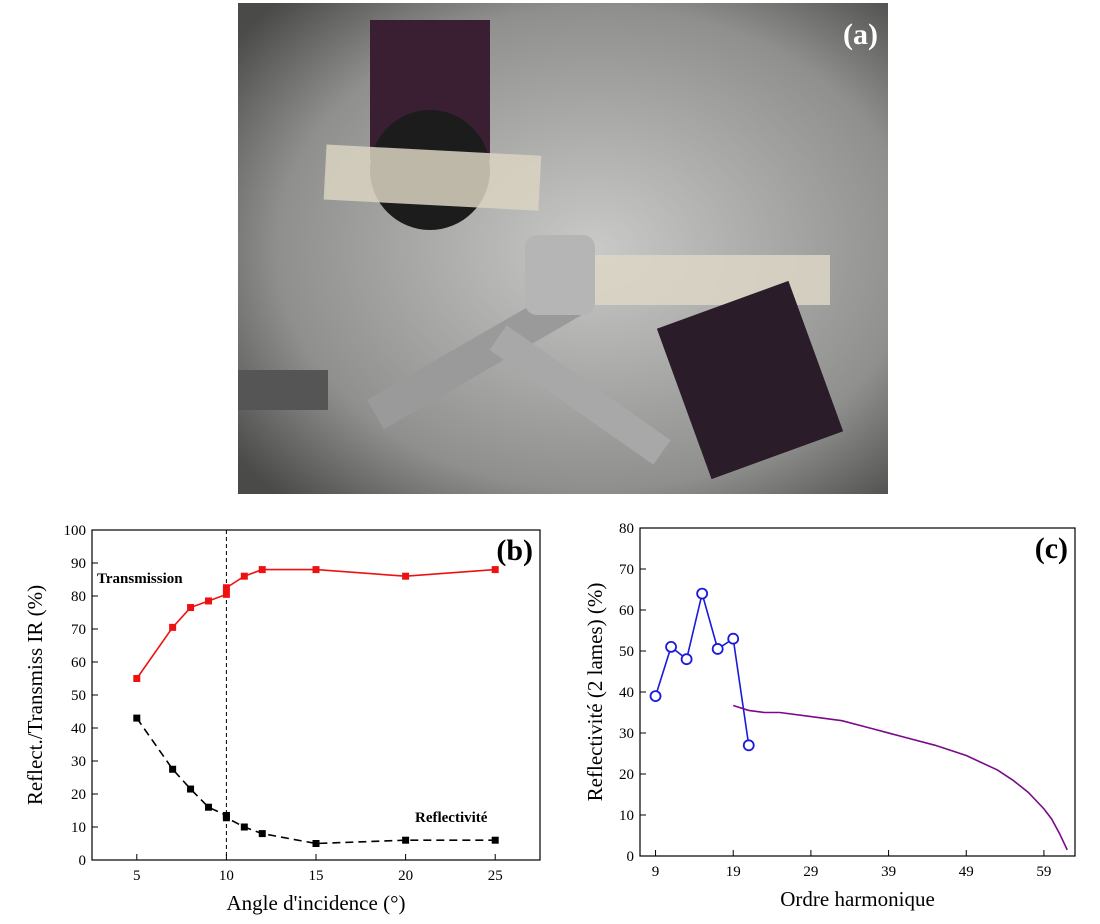 This screenshot has width=1100, height=924. I want to click on x-axis-label: Angle d'incidence (°), so click(316, 903).